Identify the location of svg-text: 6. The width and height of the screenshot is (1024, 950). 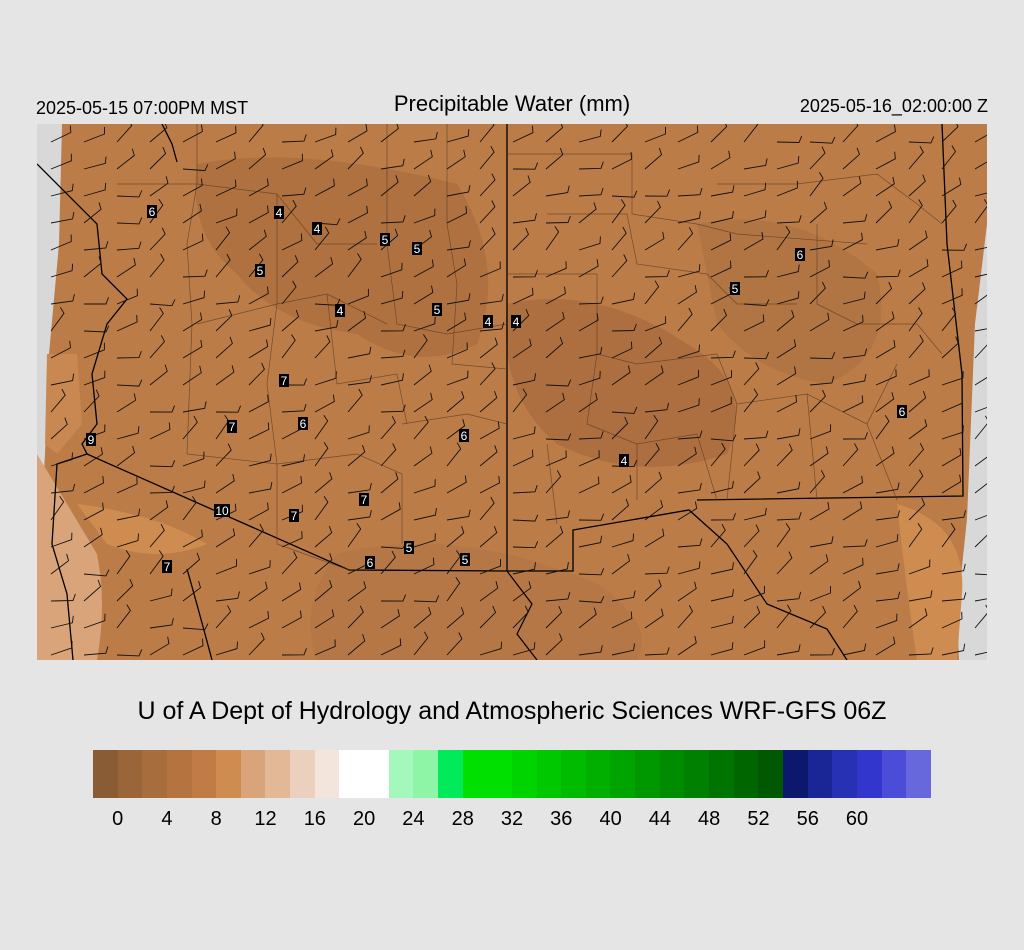
(800, 255).